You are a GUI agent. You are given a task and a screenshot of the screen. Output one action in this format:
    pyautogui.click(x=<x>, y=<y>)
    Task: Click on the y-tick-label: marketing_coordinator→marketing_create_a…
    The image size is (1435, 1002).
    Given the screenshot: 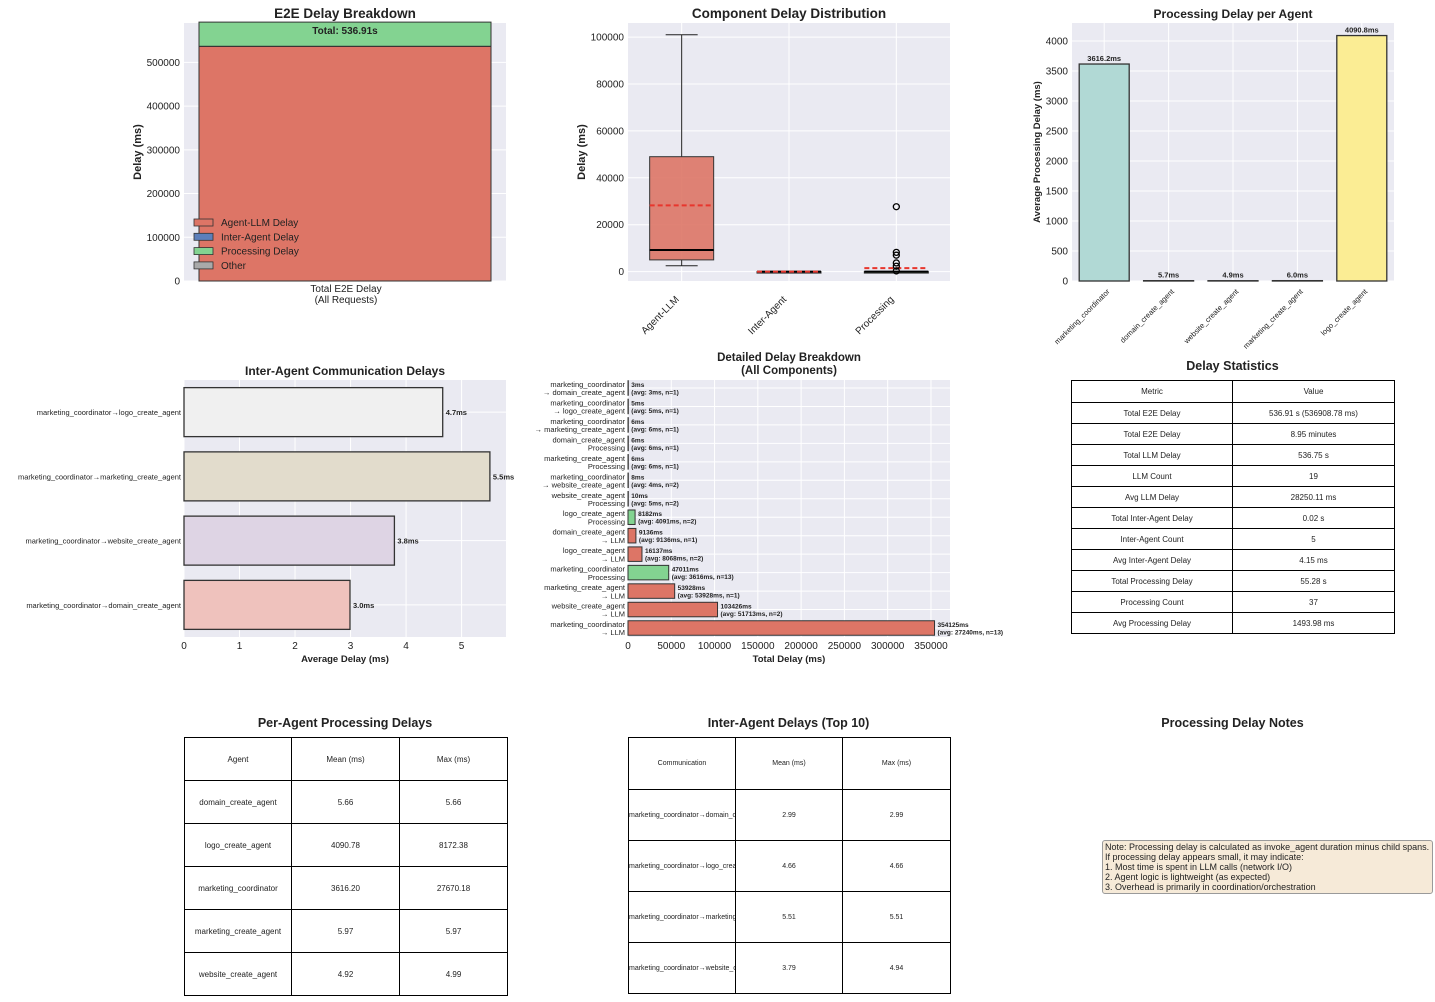 What is the action you would take?
    pyautogui.click(x=100, y=476)
    